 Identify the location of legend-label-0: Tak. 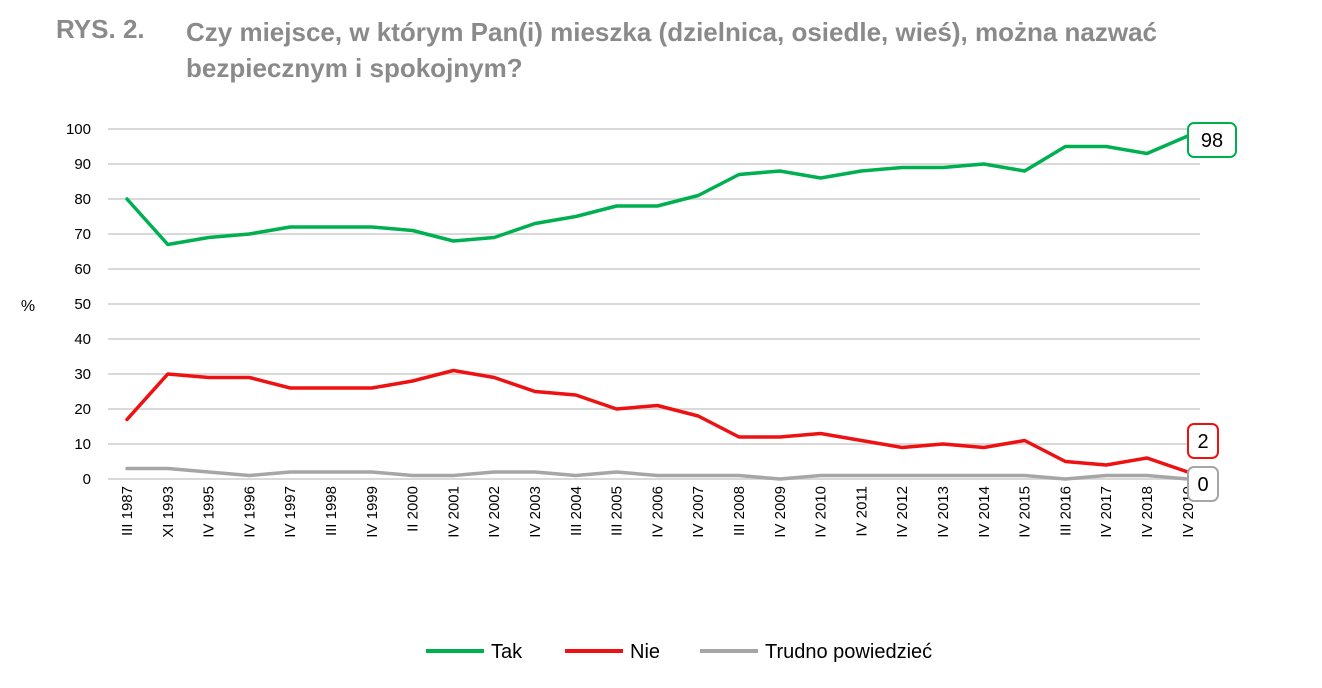
(507, 652).